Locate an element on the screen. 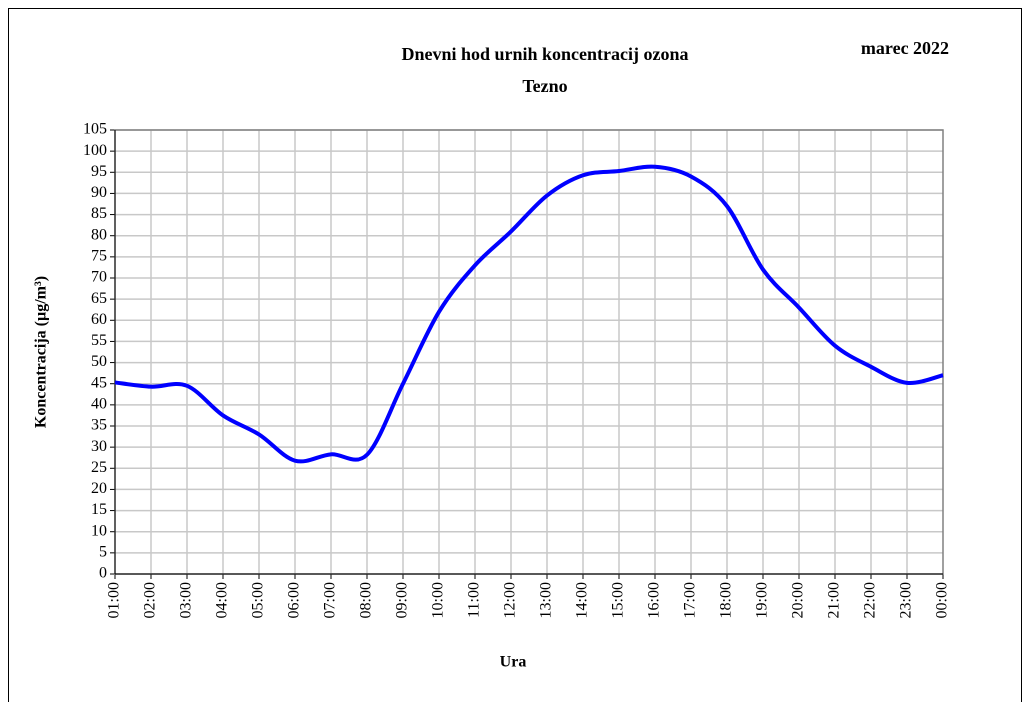 The height and width of the screenshot is (702, 1030). y-tick-label: 15 is located at coordinates (99, 509).